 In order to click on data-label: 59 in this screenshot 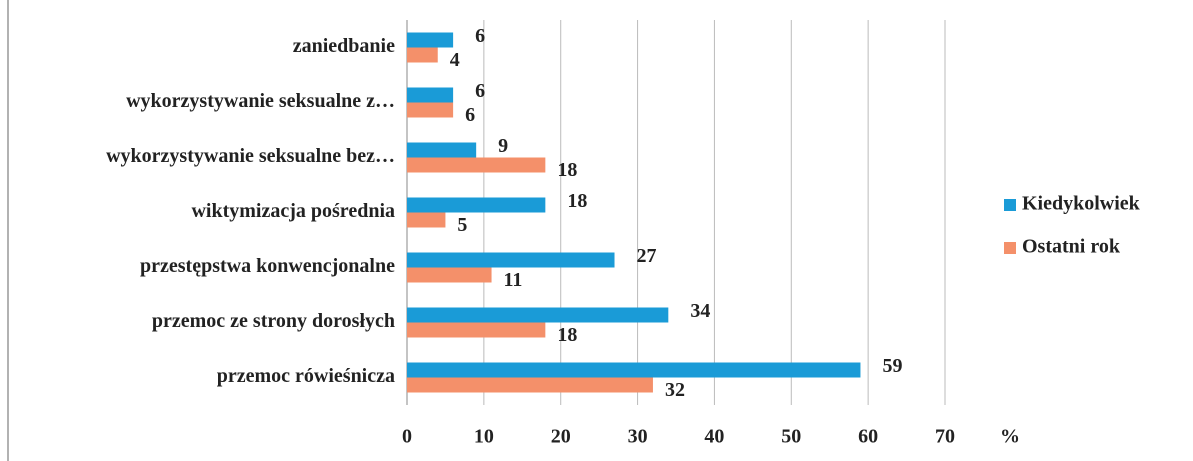, I will do `click(892, 366)`.